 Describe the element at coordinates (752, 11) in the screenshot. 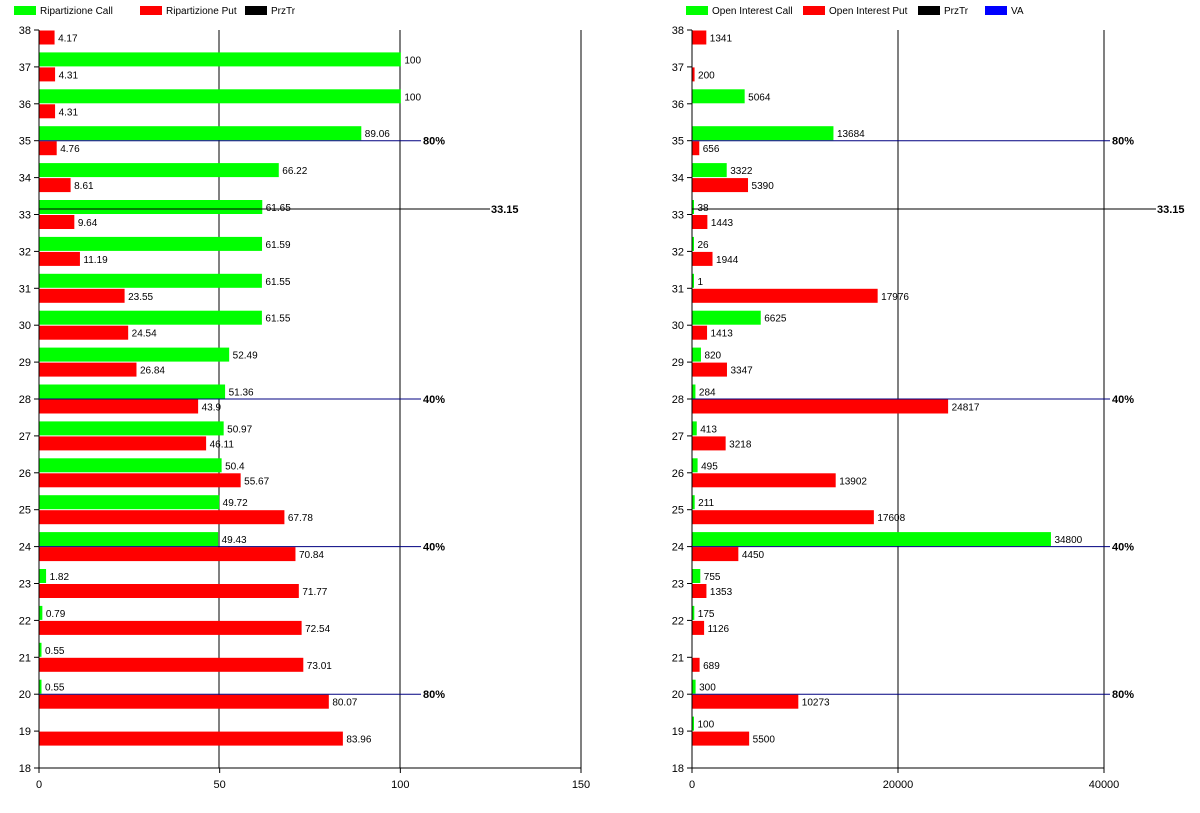

I see `legend-label-call: Open Interest Call` at that location.